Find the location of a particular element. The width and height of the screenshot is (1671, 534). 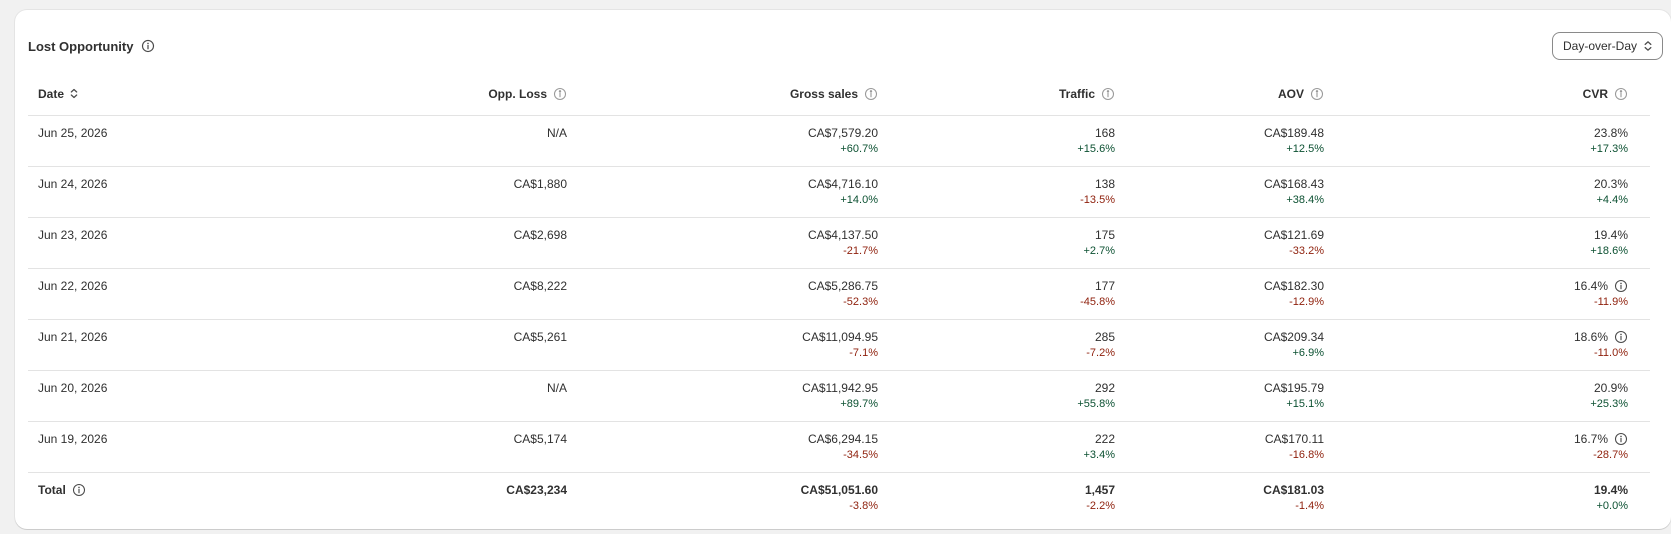

date-cell: Jun 19, 2026 is located at coordinates (99, 447).